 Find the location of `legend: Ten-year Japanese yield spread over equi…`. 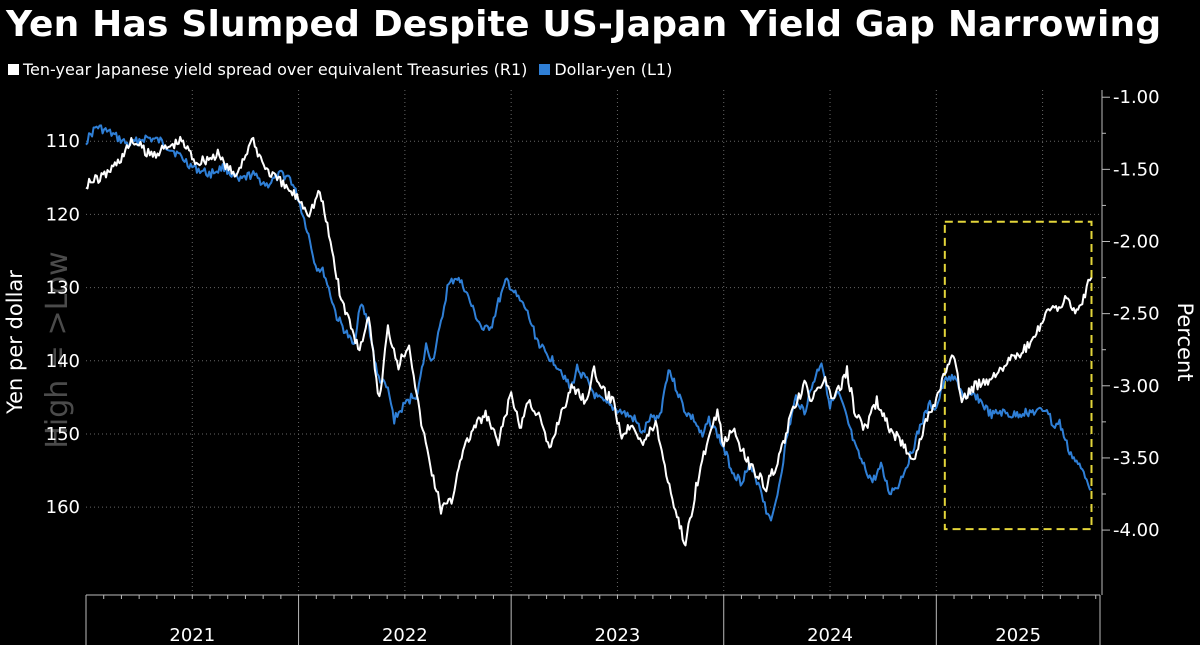

legend: Ten-year Japanese yield spread over equi… is located at coordinates (346, 69).